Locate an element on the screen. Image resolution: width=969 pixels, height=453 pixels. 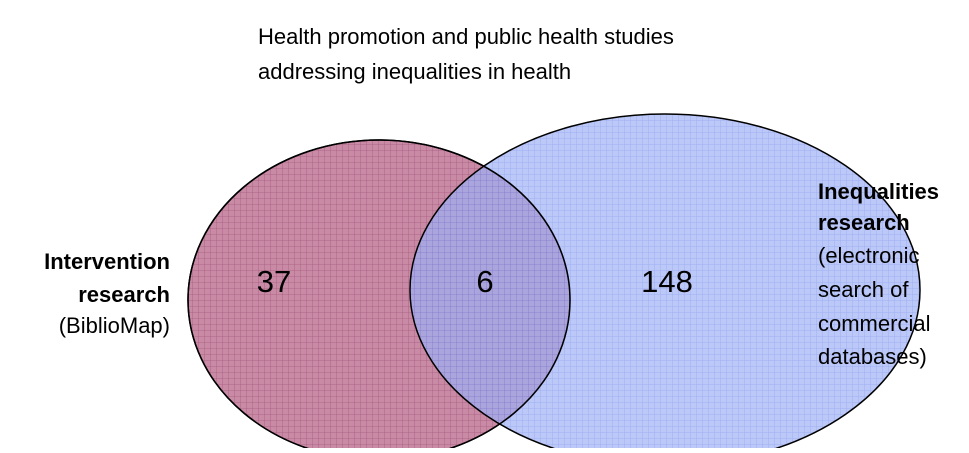
set-note: commercial is located at coordinates (874, 323).